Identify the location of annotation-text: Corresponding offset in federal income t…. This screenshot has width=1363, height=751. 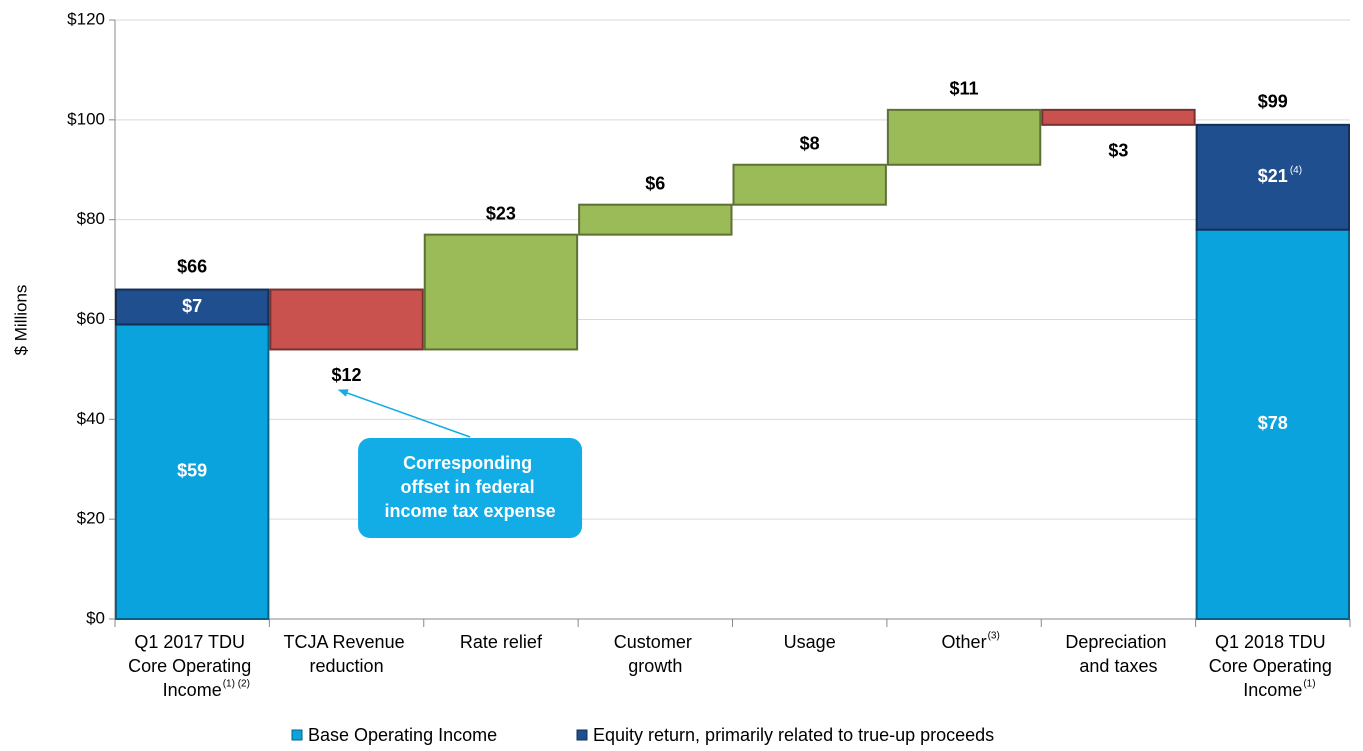
(470, 487).